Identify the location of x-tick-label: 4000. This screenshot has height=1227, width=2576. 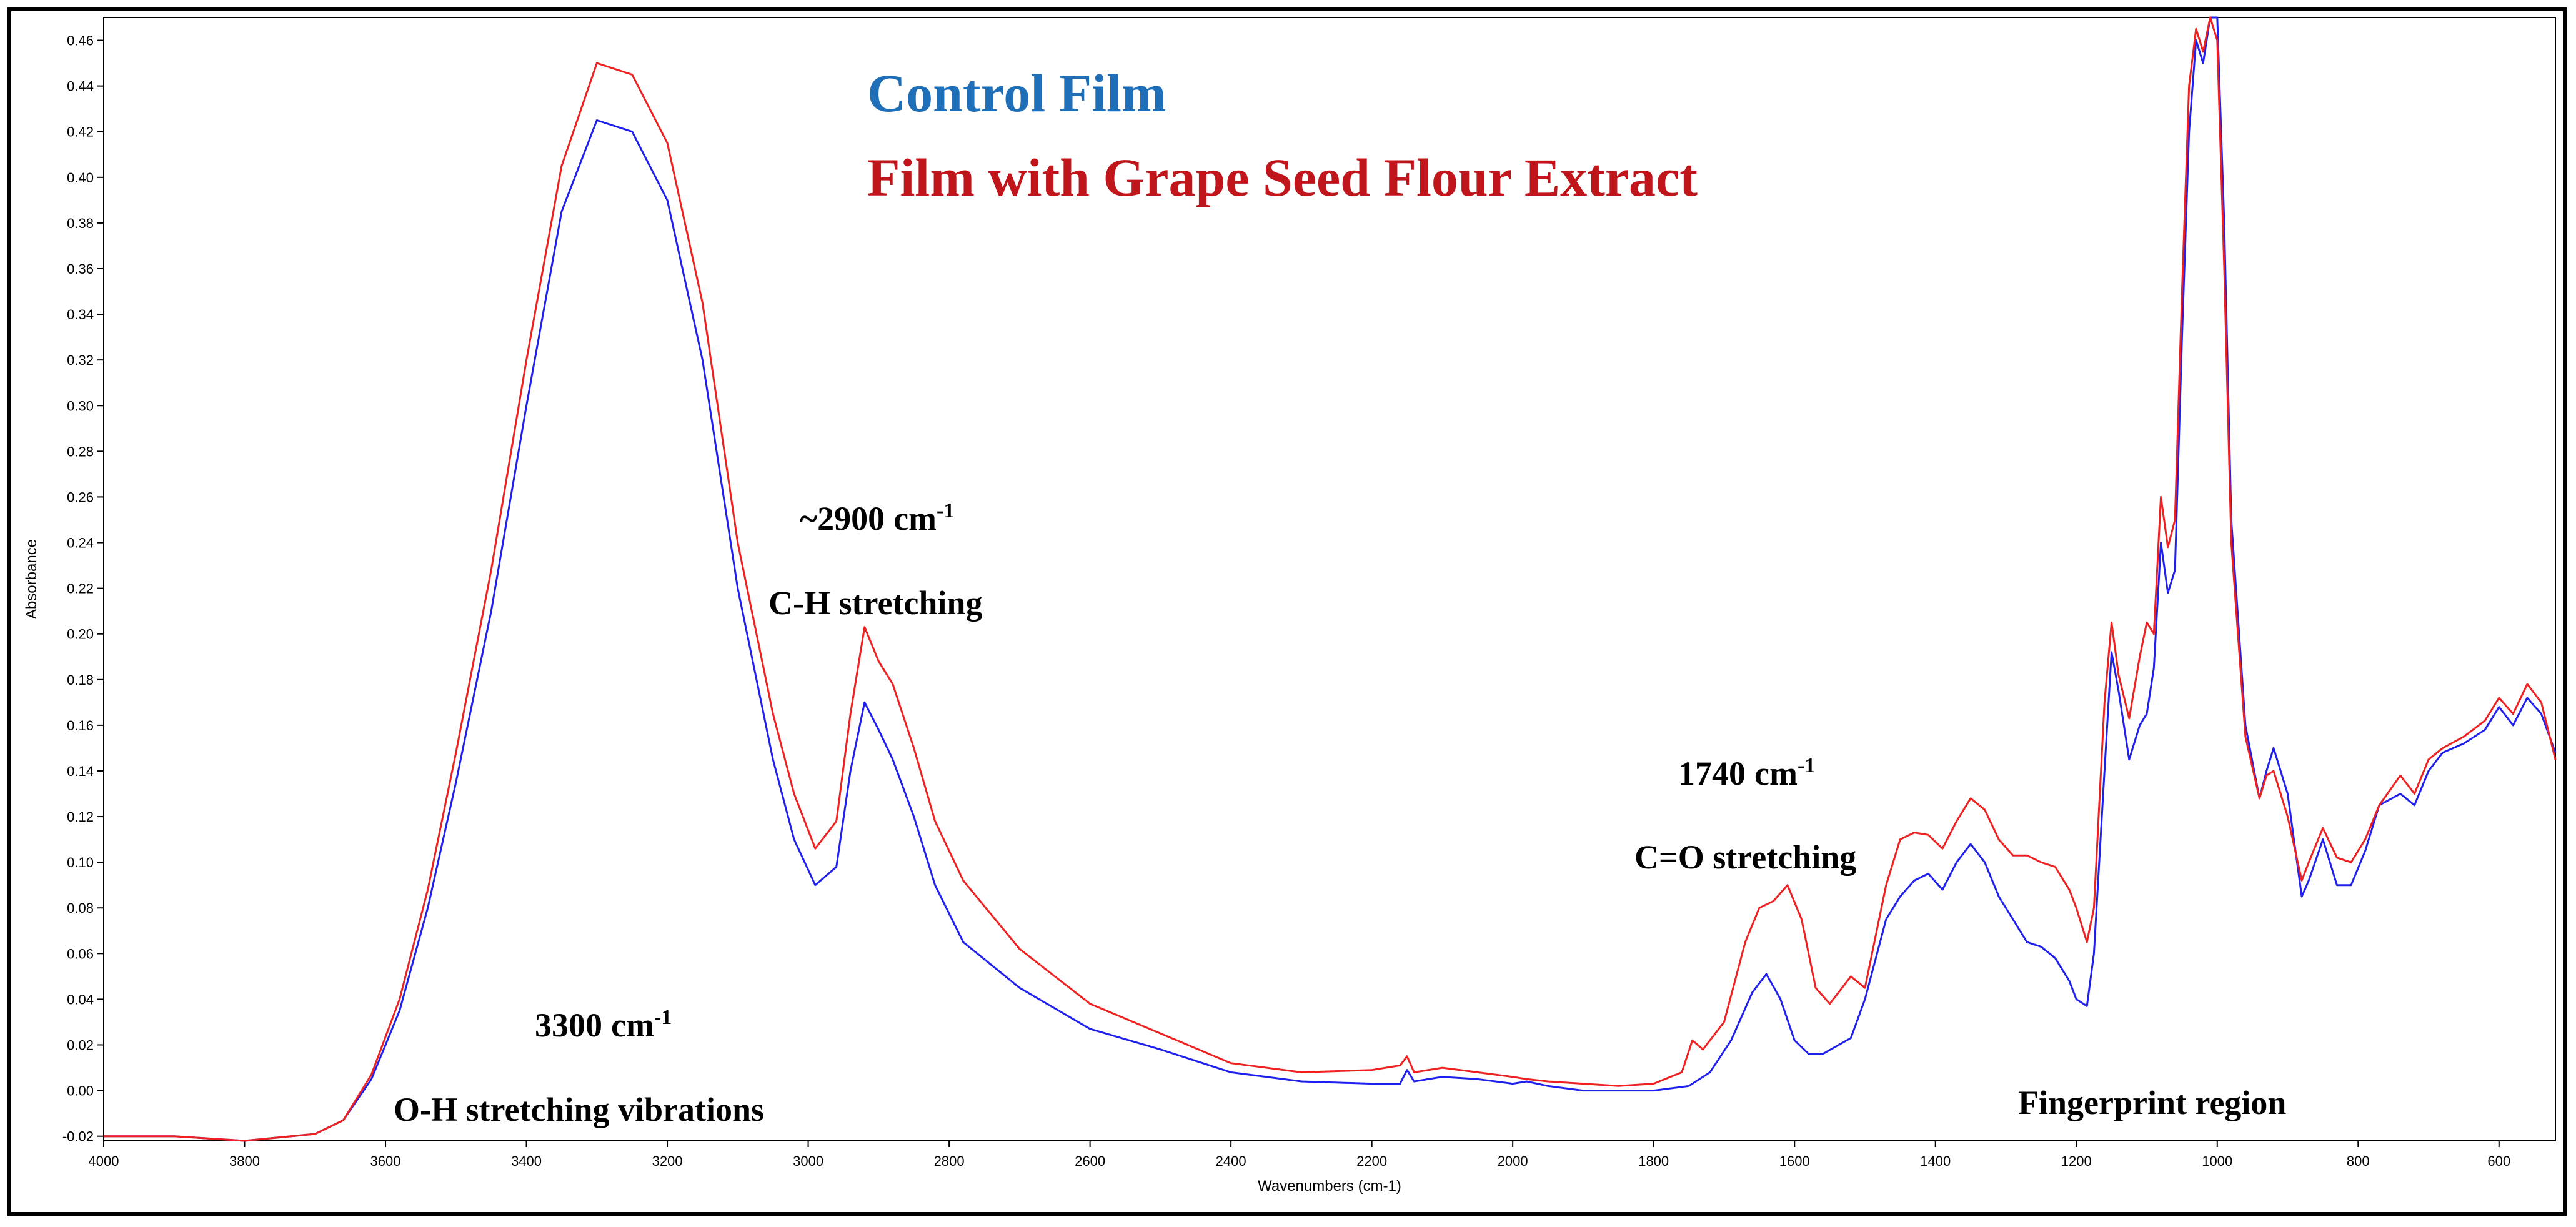
(104, 1161).